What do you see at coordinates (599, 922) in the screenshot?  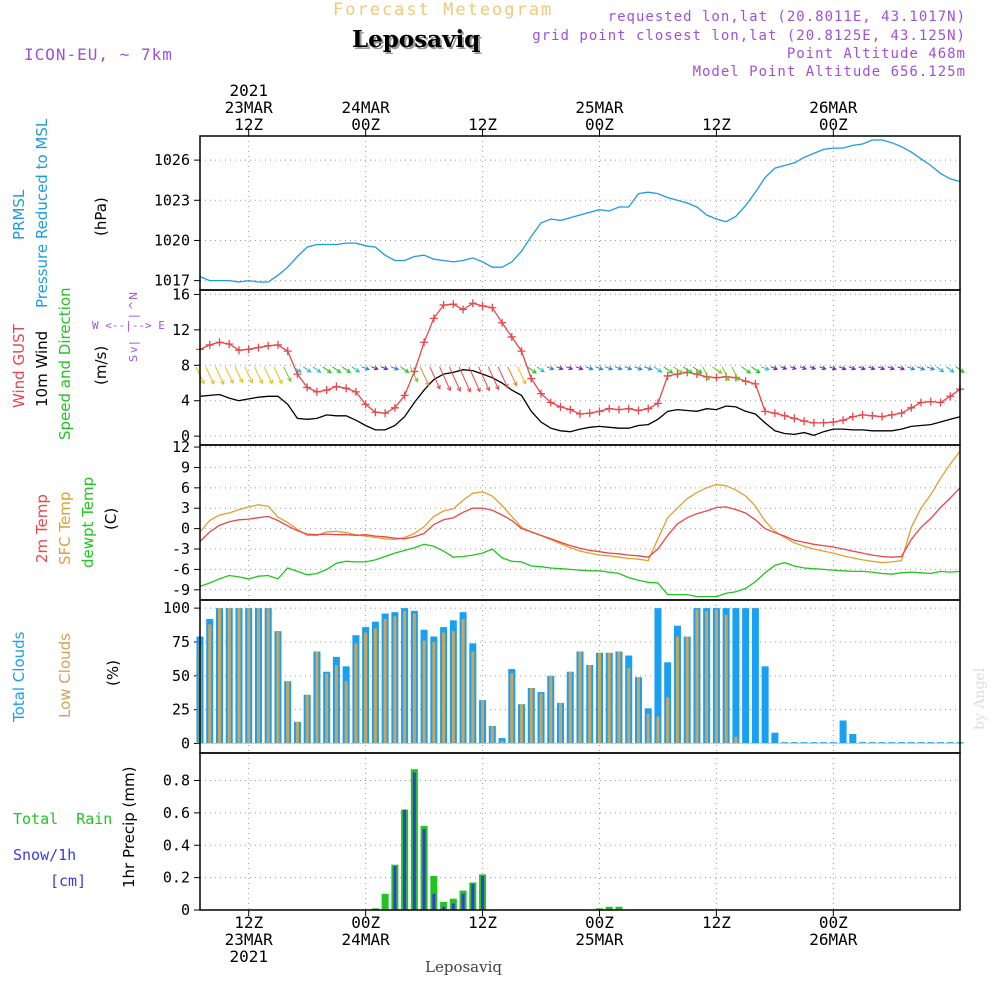 I see `bottom-time-label: 00Z` at bounding box center [599, 922].